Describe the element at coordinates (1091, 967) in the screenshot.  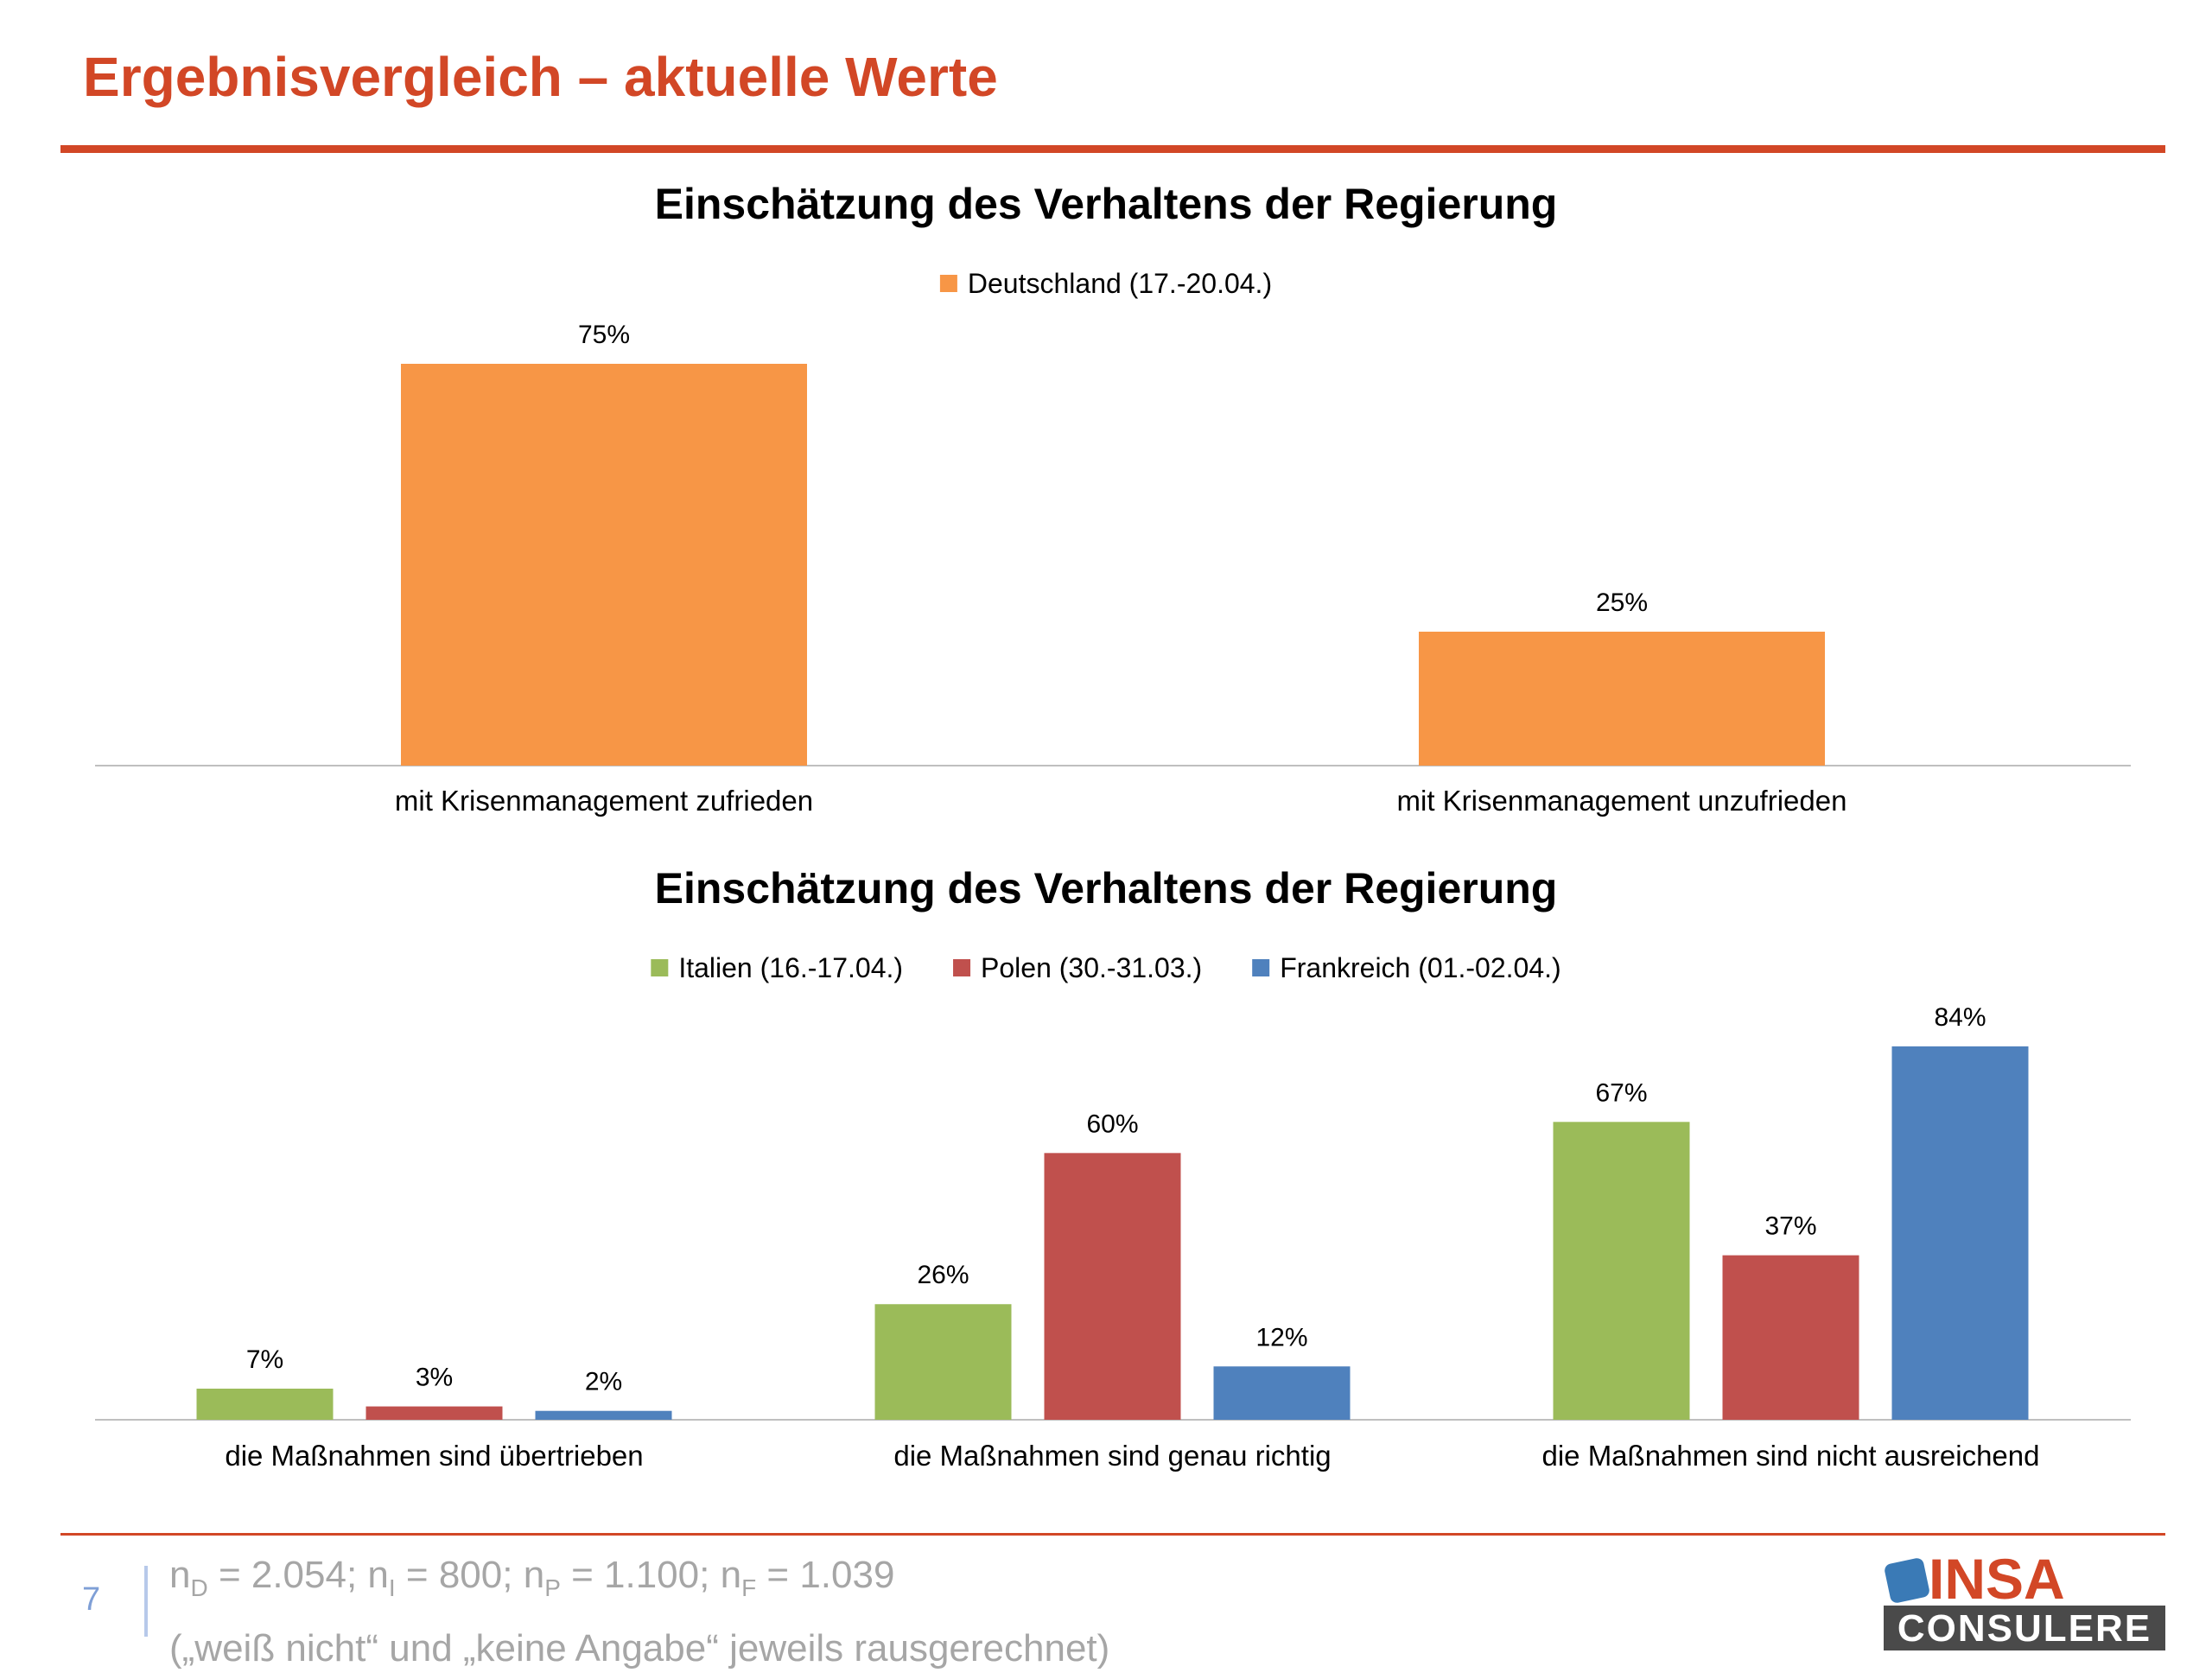
I see `chart2-legend-label-1: Polen (30.-31.03.)` at that location.